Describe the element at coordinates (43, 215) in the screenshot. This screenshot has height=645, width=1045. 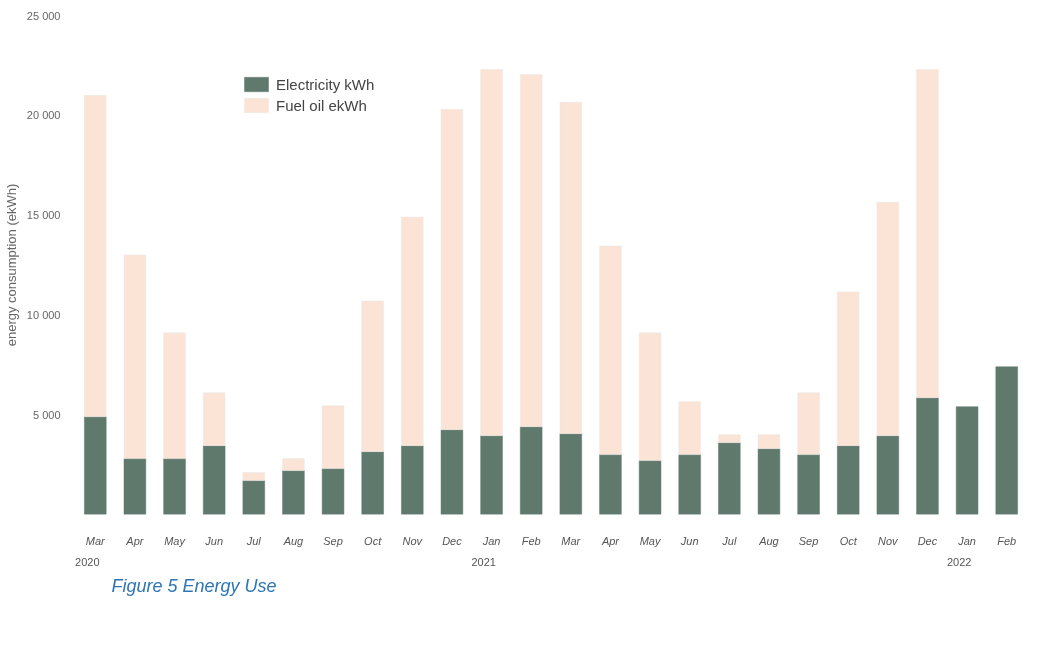
I see `y-tick-label: 15 000` at that location.